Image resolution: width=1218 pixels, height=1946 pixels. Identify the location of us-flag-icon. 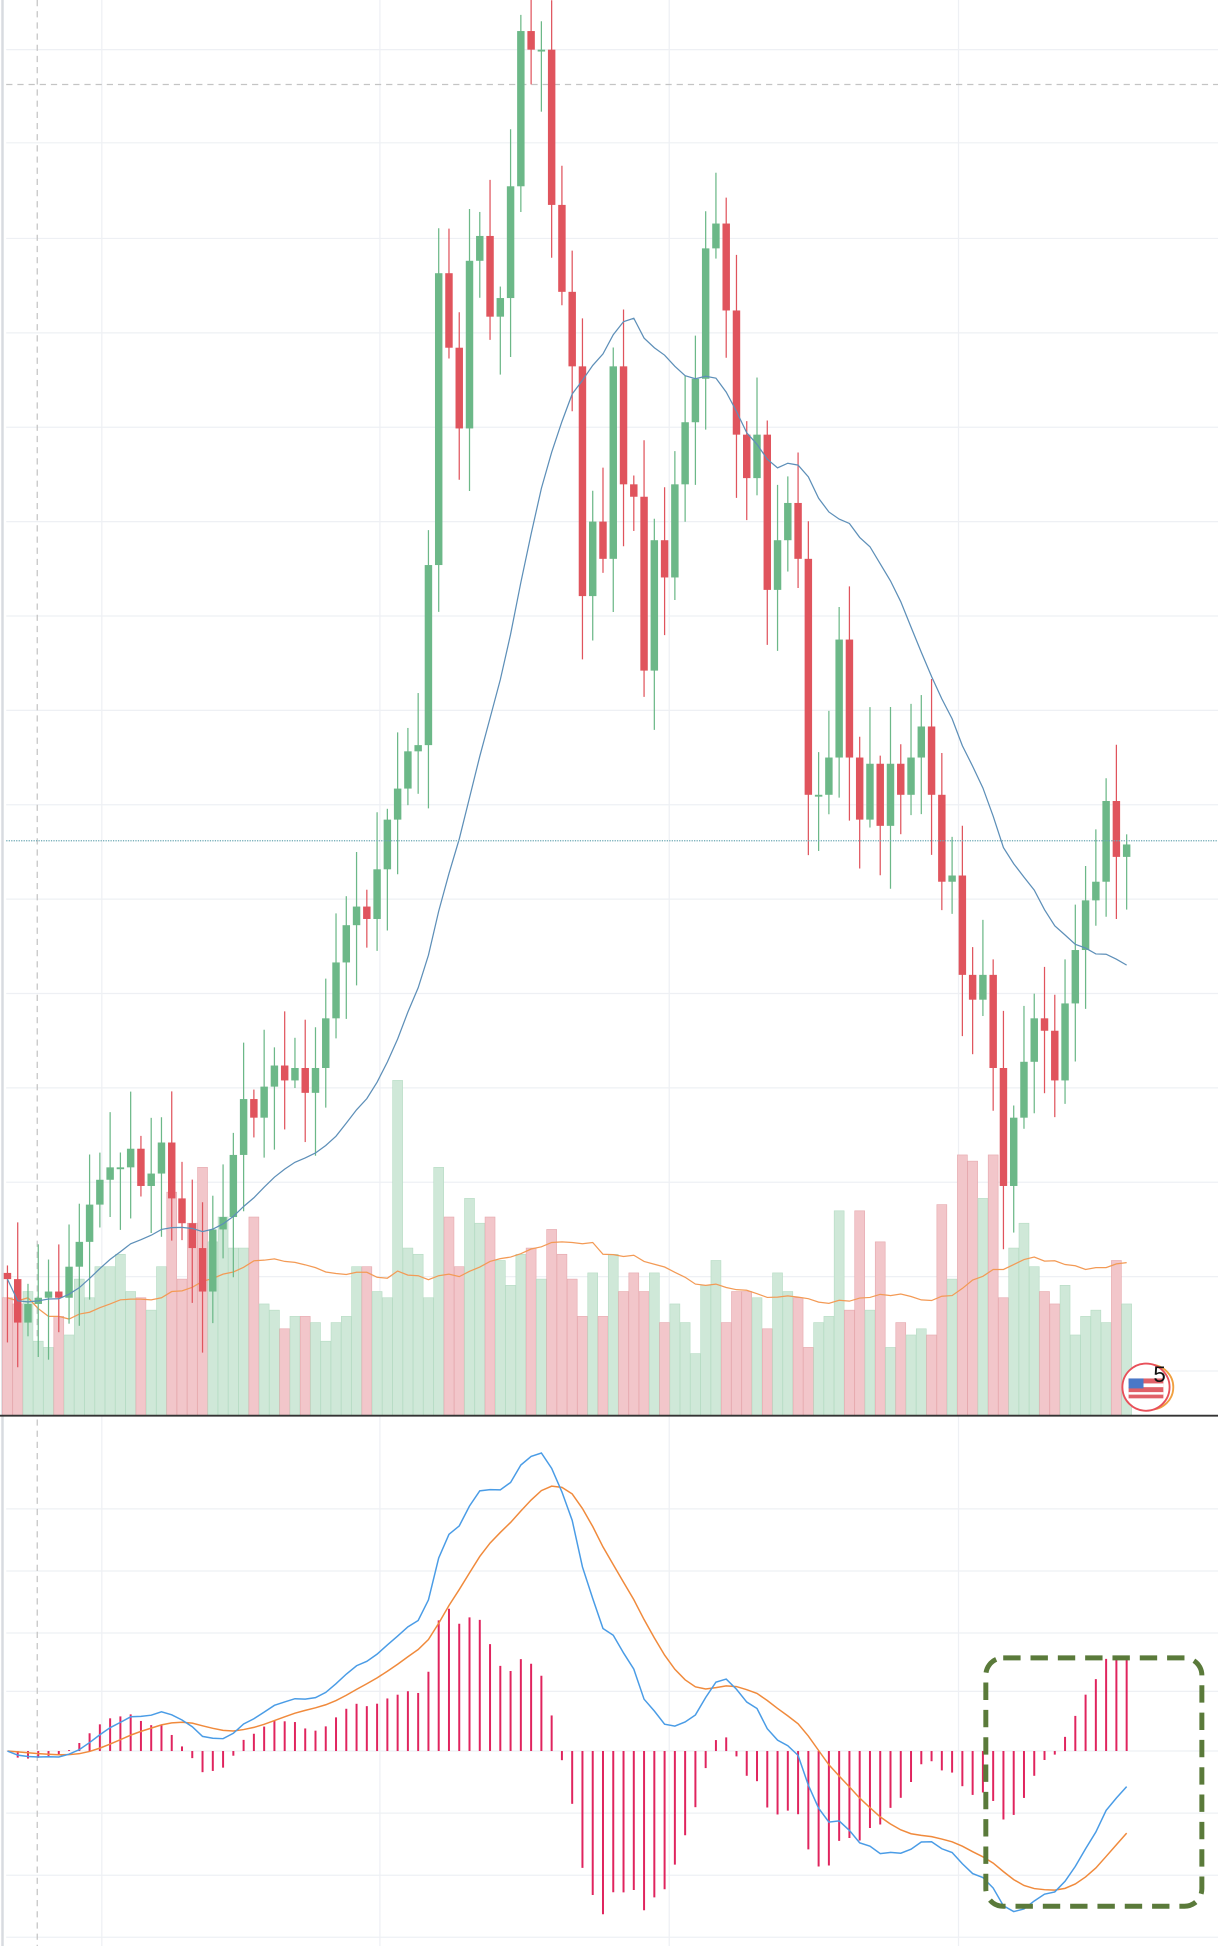
(1146, 1388).